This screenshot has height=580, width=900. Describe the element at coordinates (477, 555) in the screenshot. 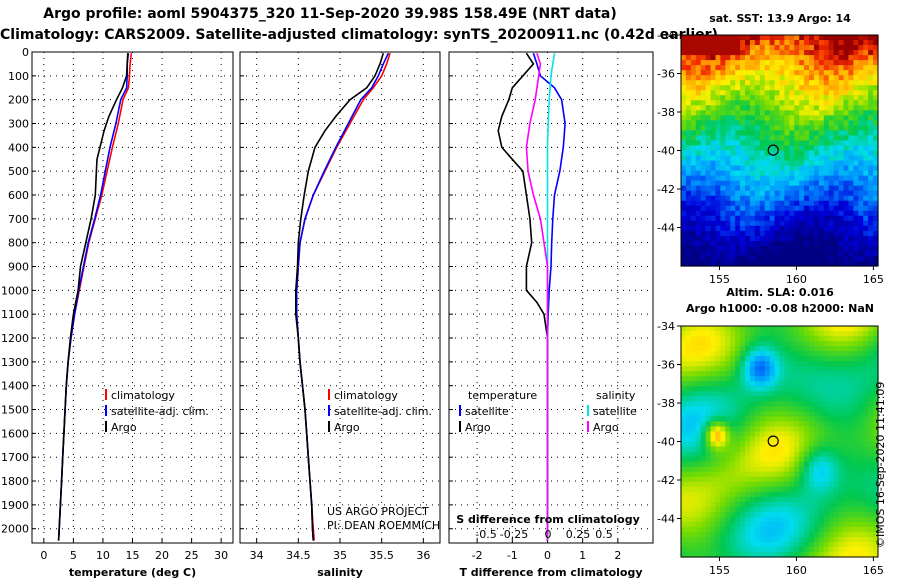

I see `diff-xtick-label: -2` at that location.